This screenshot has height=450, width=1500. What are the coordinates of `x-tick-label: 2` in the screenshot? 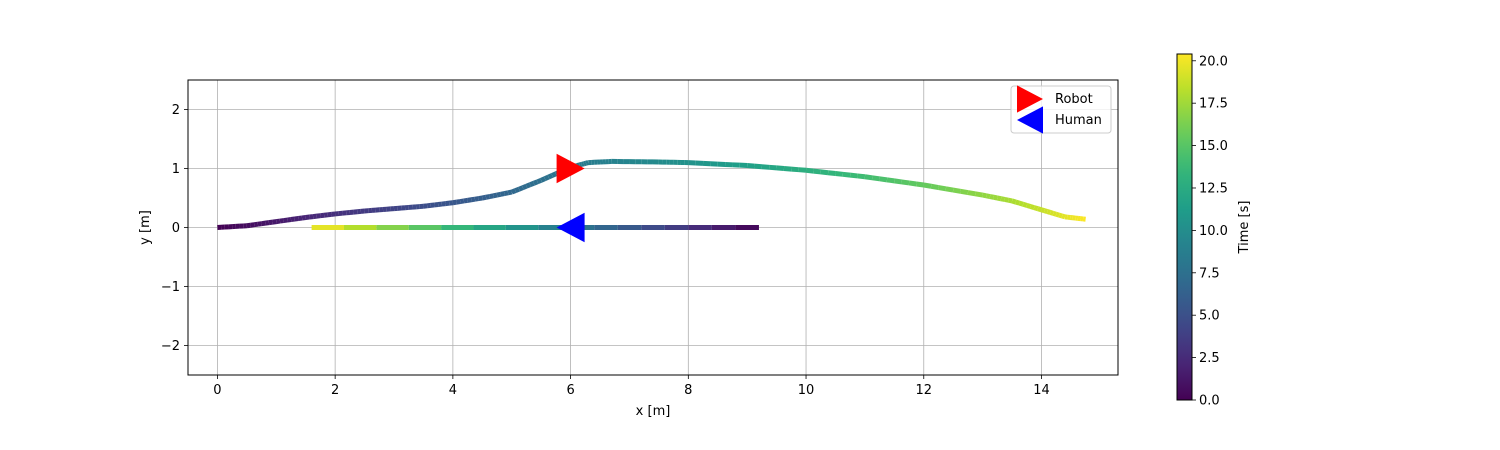 It's located at (335, 390).